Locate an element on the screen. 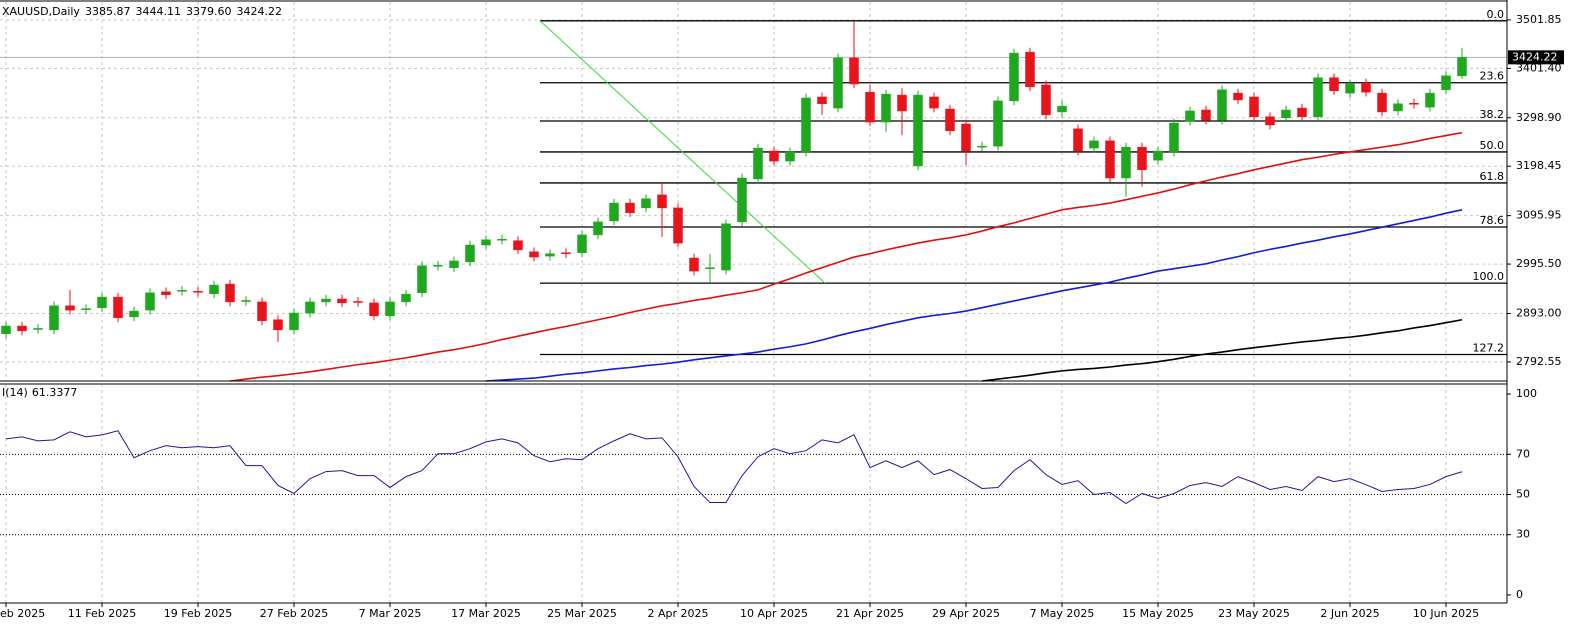 This screenshot has width=1578, height=626. ohlc-value: 3424.22 is located at coordinates (259, 11).